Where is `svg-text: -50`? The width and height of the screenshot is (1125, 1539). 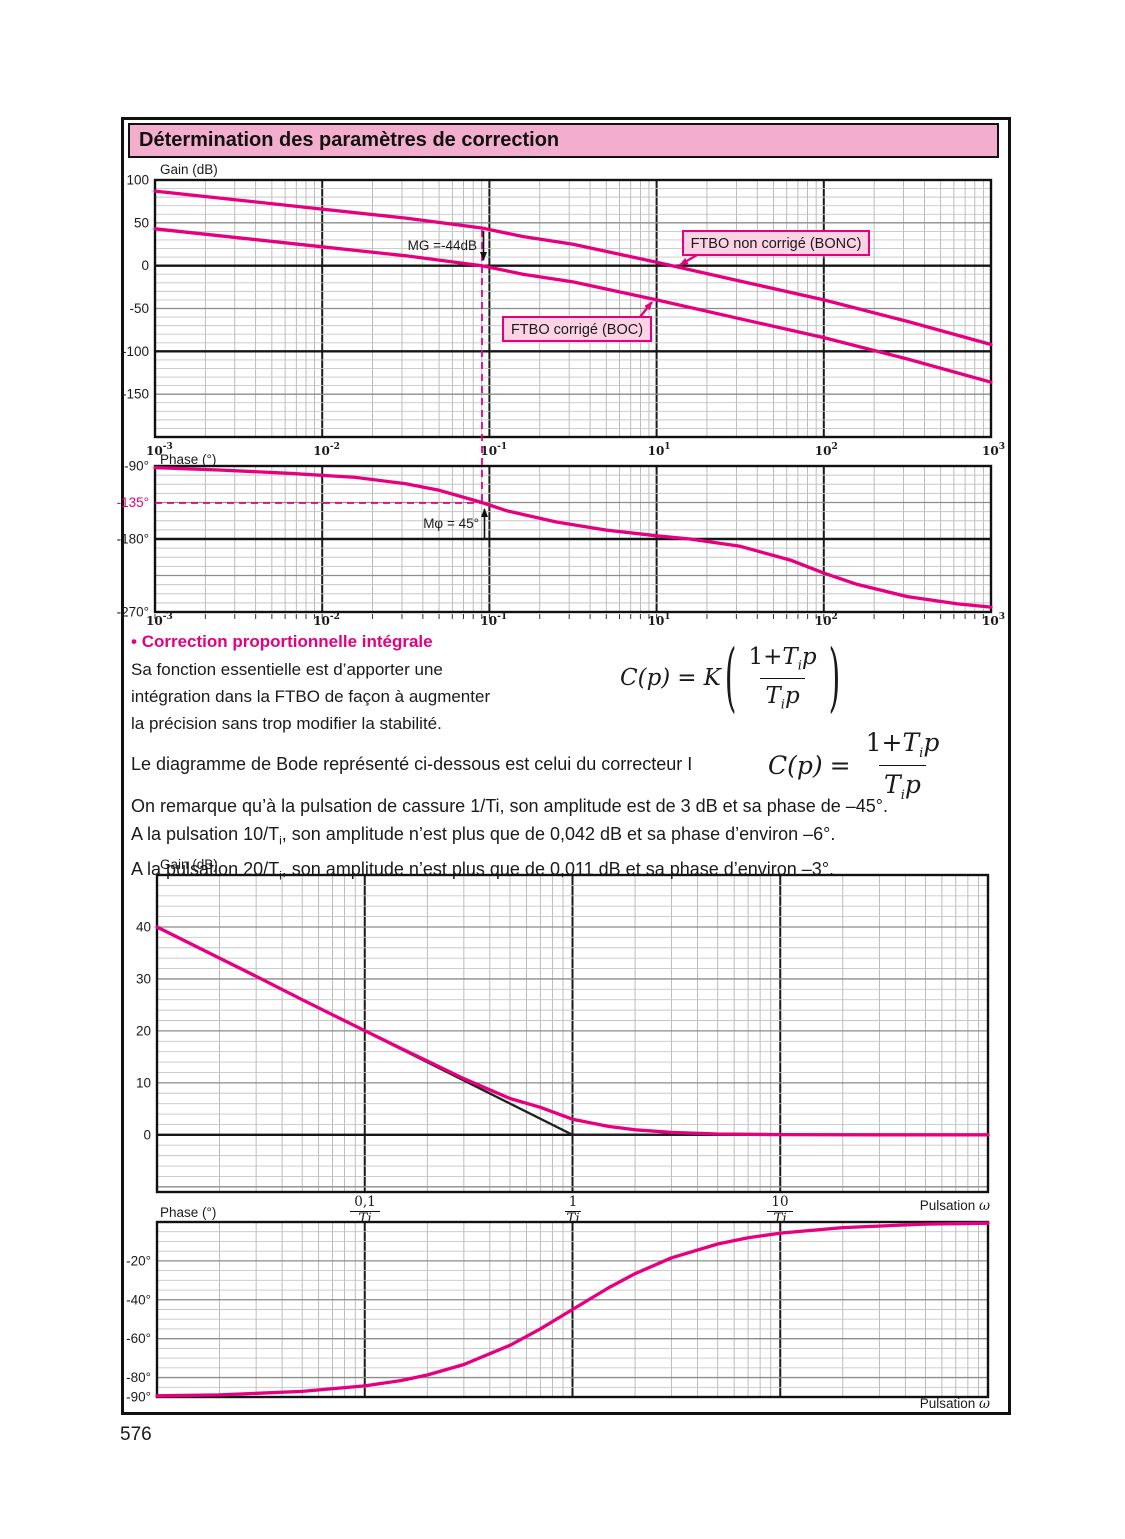
svg-text: -50 is located at coordinates (139, 308).